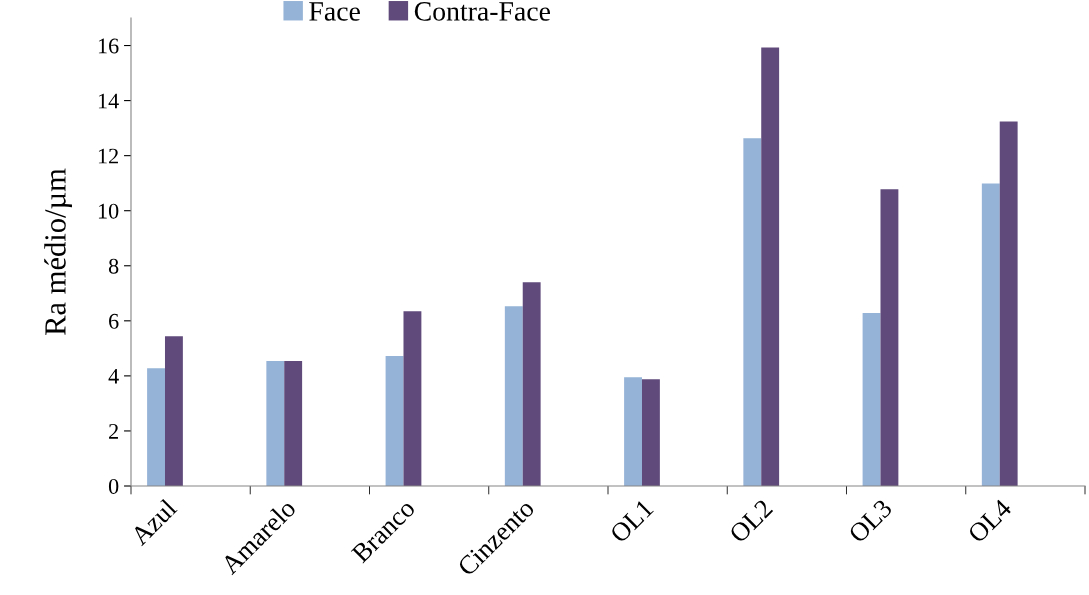 This screenshot has width=1089, height=595. What do you see at coordinates (113, 266) in the screenshot?
I see `y-tick-label: 8` at bounding box center [113, 266].